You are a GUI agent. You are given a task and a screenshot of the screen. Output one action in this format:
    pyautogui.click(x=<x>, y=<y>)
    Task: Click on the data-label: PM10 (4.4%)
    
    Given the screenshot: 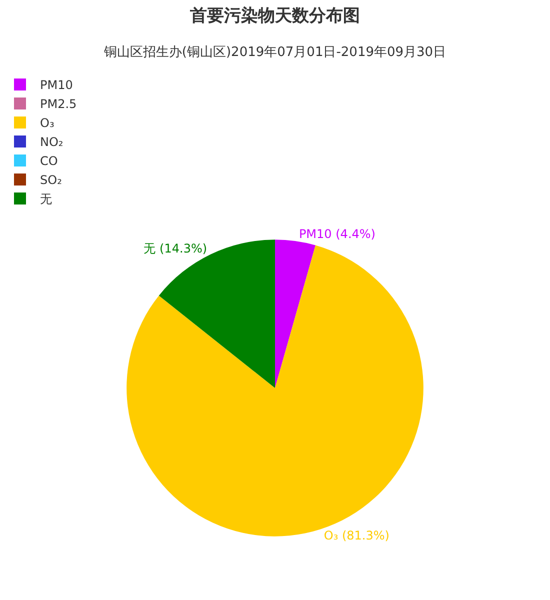 What is the action you would take?
    pyautogui.click(x=337, y=234)
    